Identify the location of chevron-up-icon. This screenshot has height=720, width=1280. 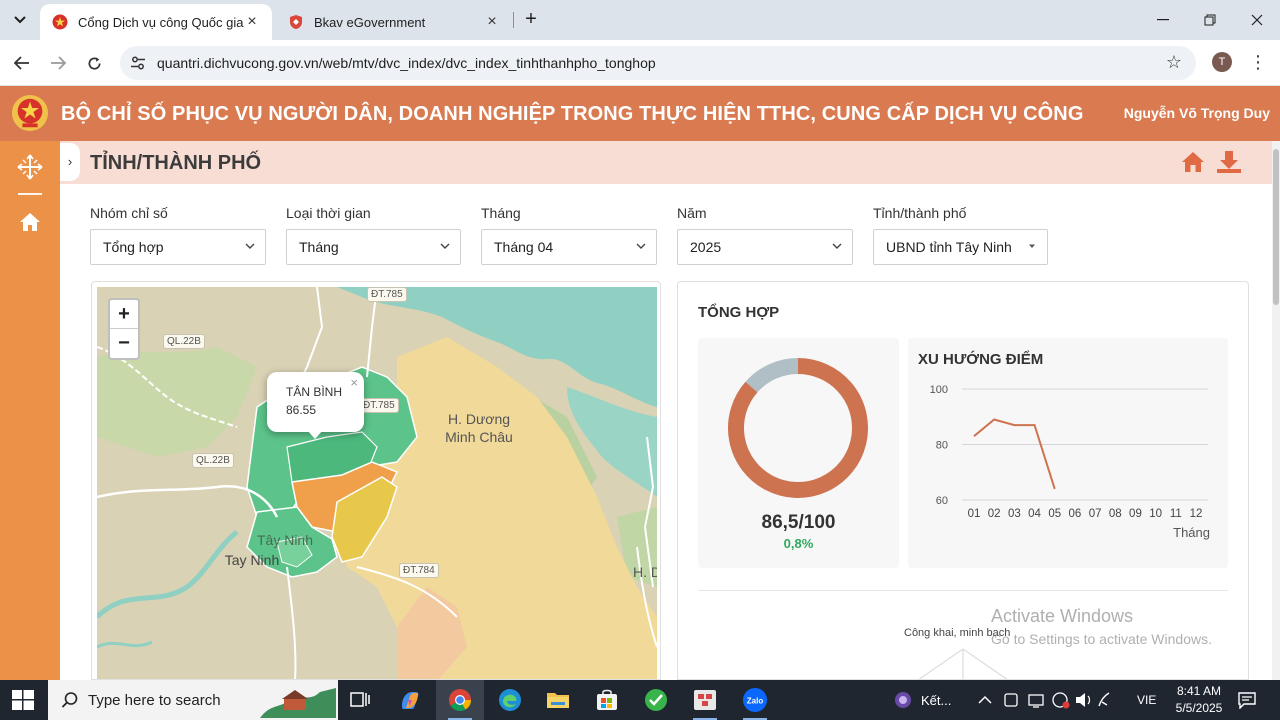
(985, 699).